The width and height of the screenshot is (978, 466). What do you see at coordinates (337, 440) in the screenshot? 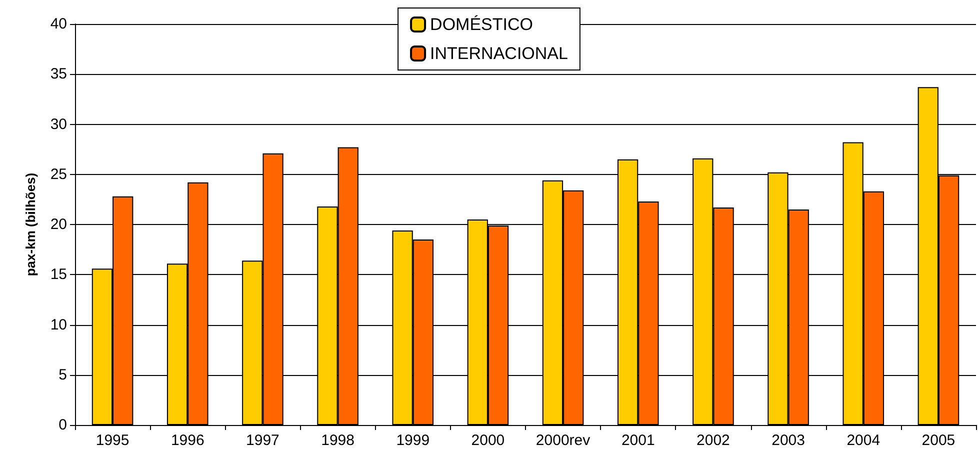
I see `x-tick-label: 1998` at bounding box center [337, 440].